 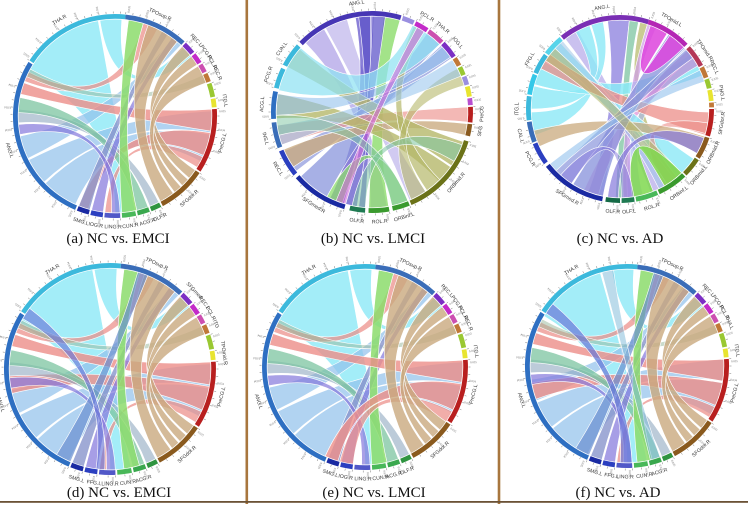 What do you see at coordinates (380, 222) in the screenshot?
I see `svg-text: ROL.R` at bounding box center [380, 222].